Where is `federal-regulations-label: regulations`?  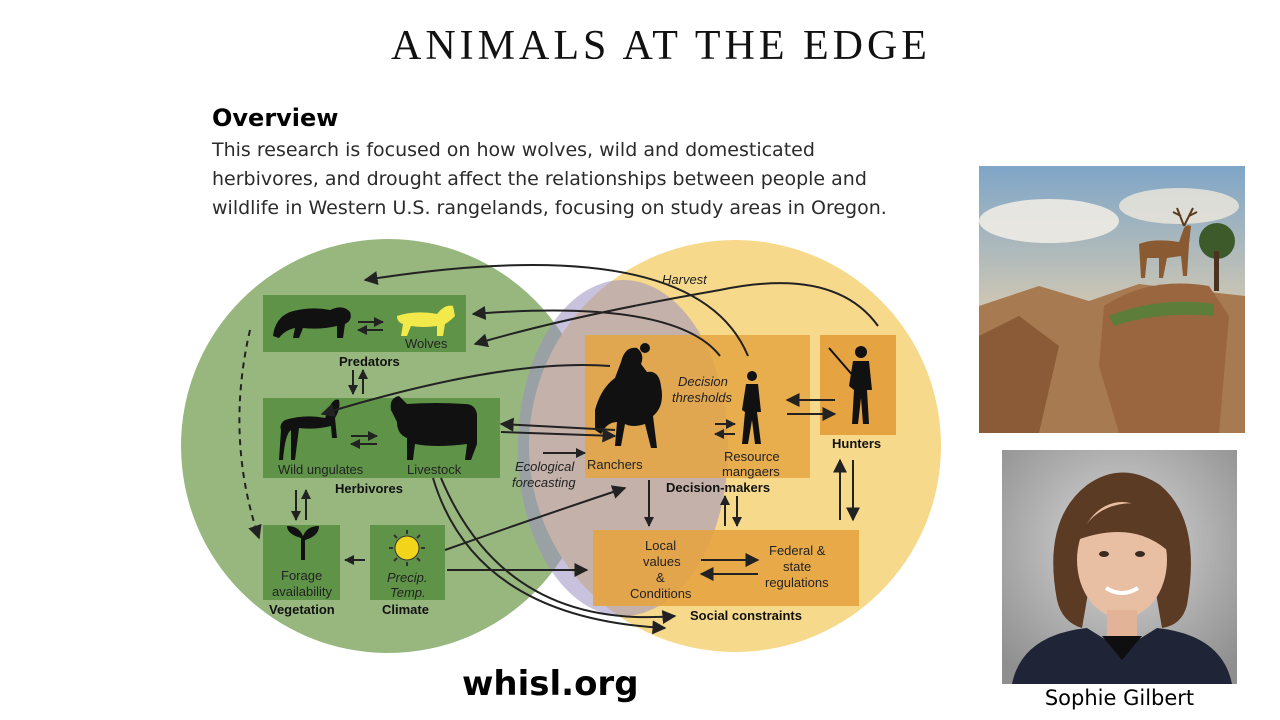 federal-regulations-label: regulations is located at coordinates (797, 582).